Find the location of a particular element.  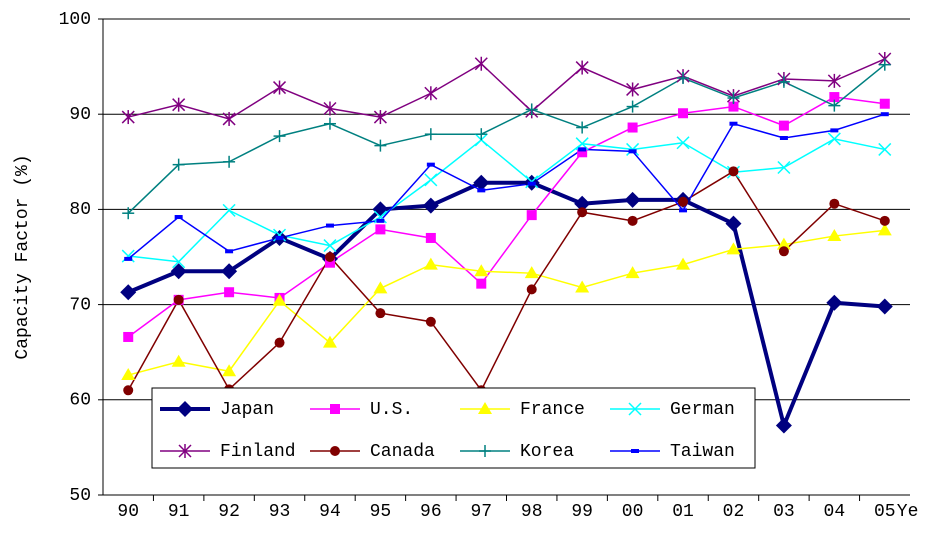

x-tick-label: 92 is located at coordinates (229, 512).